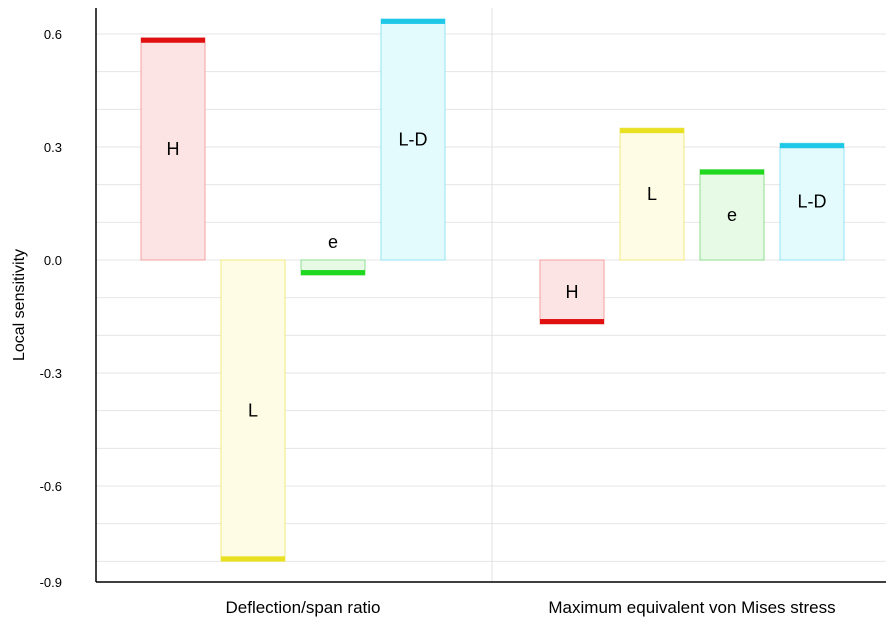 The image size is (886, 626). I want to click on y-axis-title: Local sensitivity, so click(19, 305).